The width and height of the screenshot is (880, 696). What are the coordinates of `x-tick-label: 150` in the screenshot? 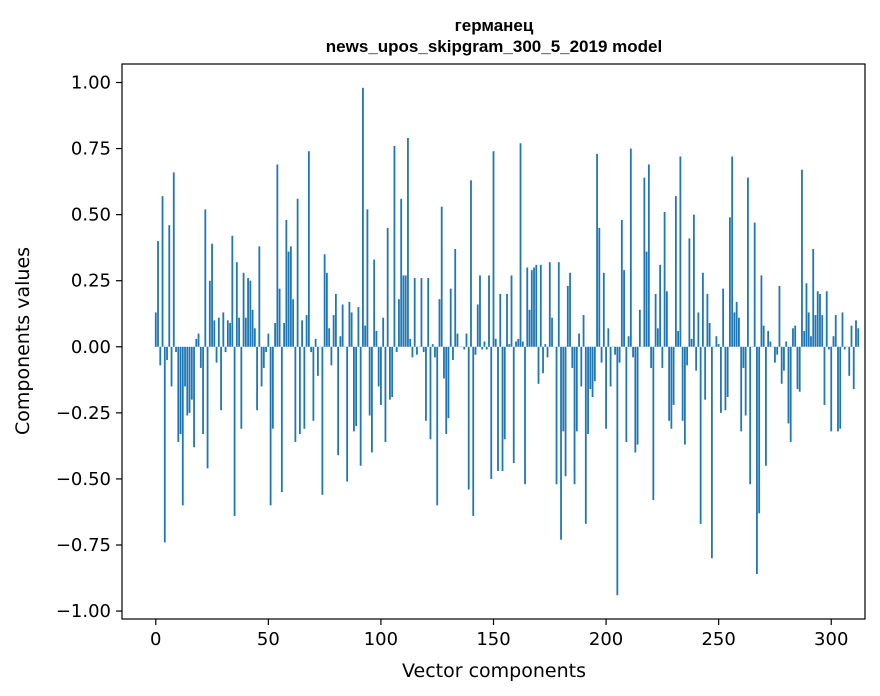 It's located at (493, 639).